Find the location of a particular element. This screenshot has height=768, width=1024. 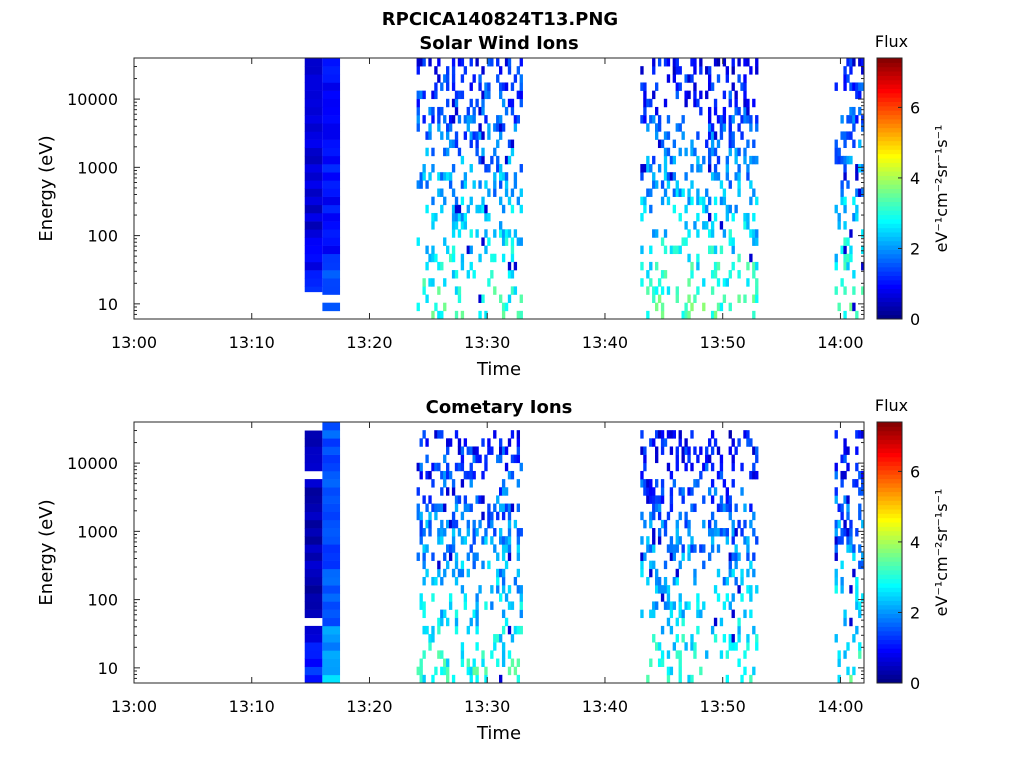

x-tick-label: 13:10 is located at coordinates (252, 342).